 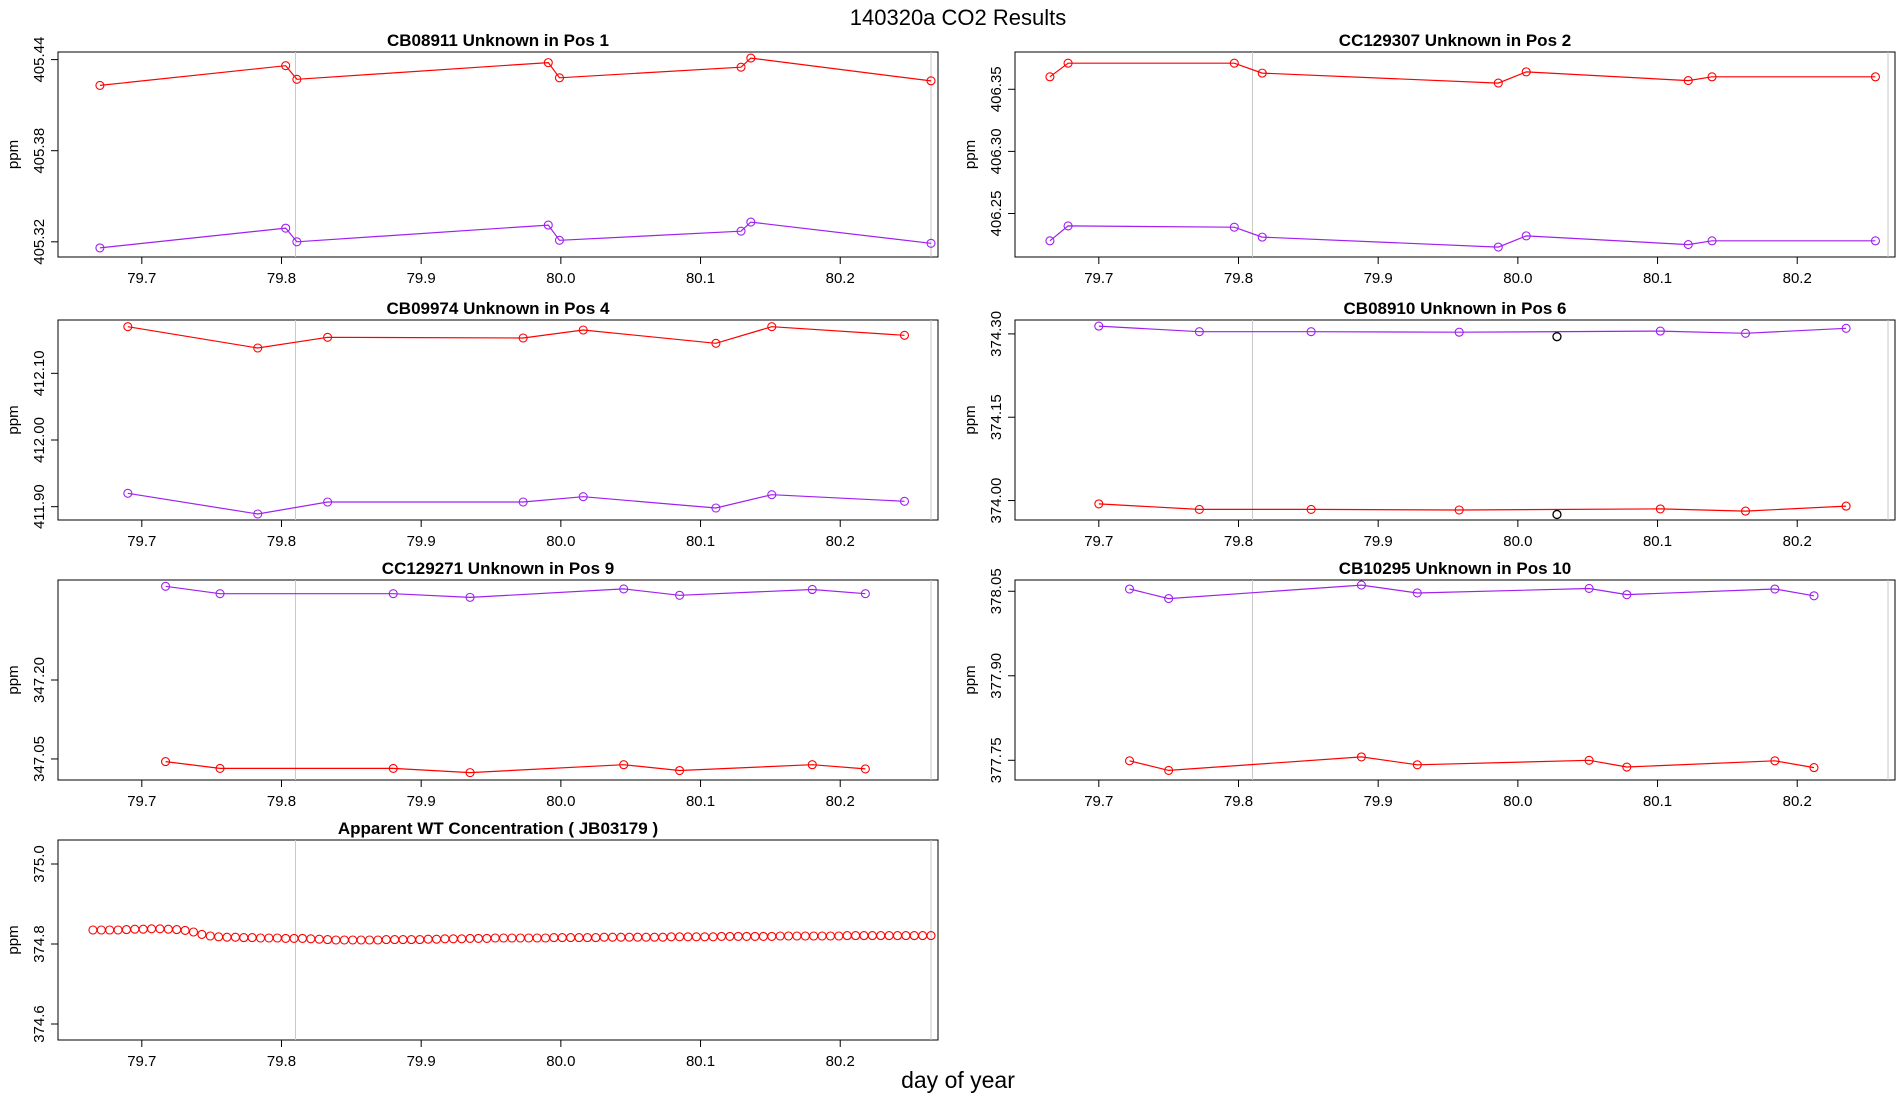 What do you see at coordinates (498, 828) in the screenshot?
I see `panel-title: Apparent WT Concentration ( JB03179 )` at bounding box center [498, 828].